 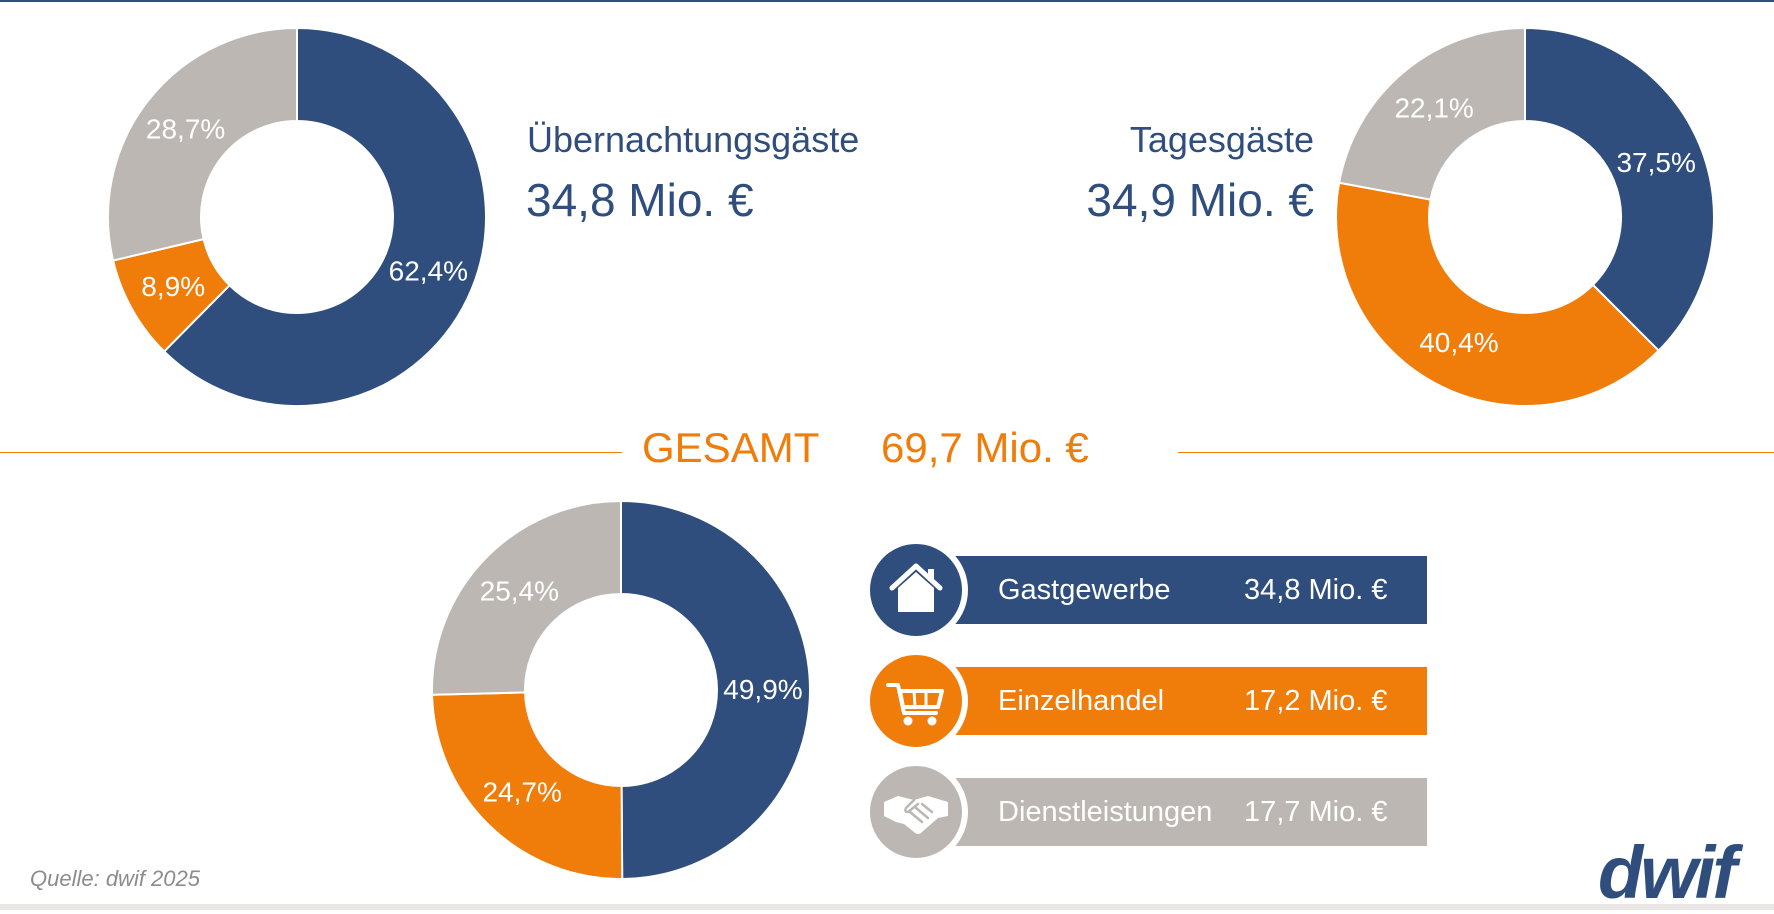 I want to click on slice-label-dienstleistungen: 28,7%, so click(x=185, y=128).